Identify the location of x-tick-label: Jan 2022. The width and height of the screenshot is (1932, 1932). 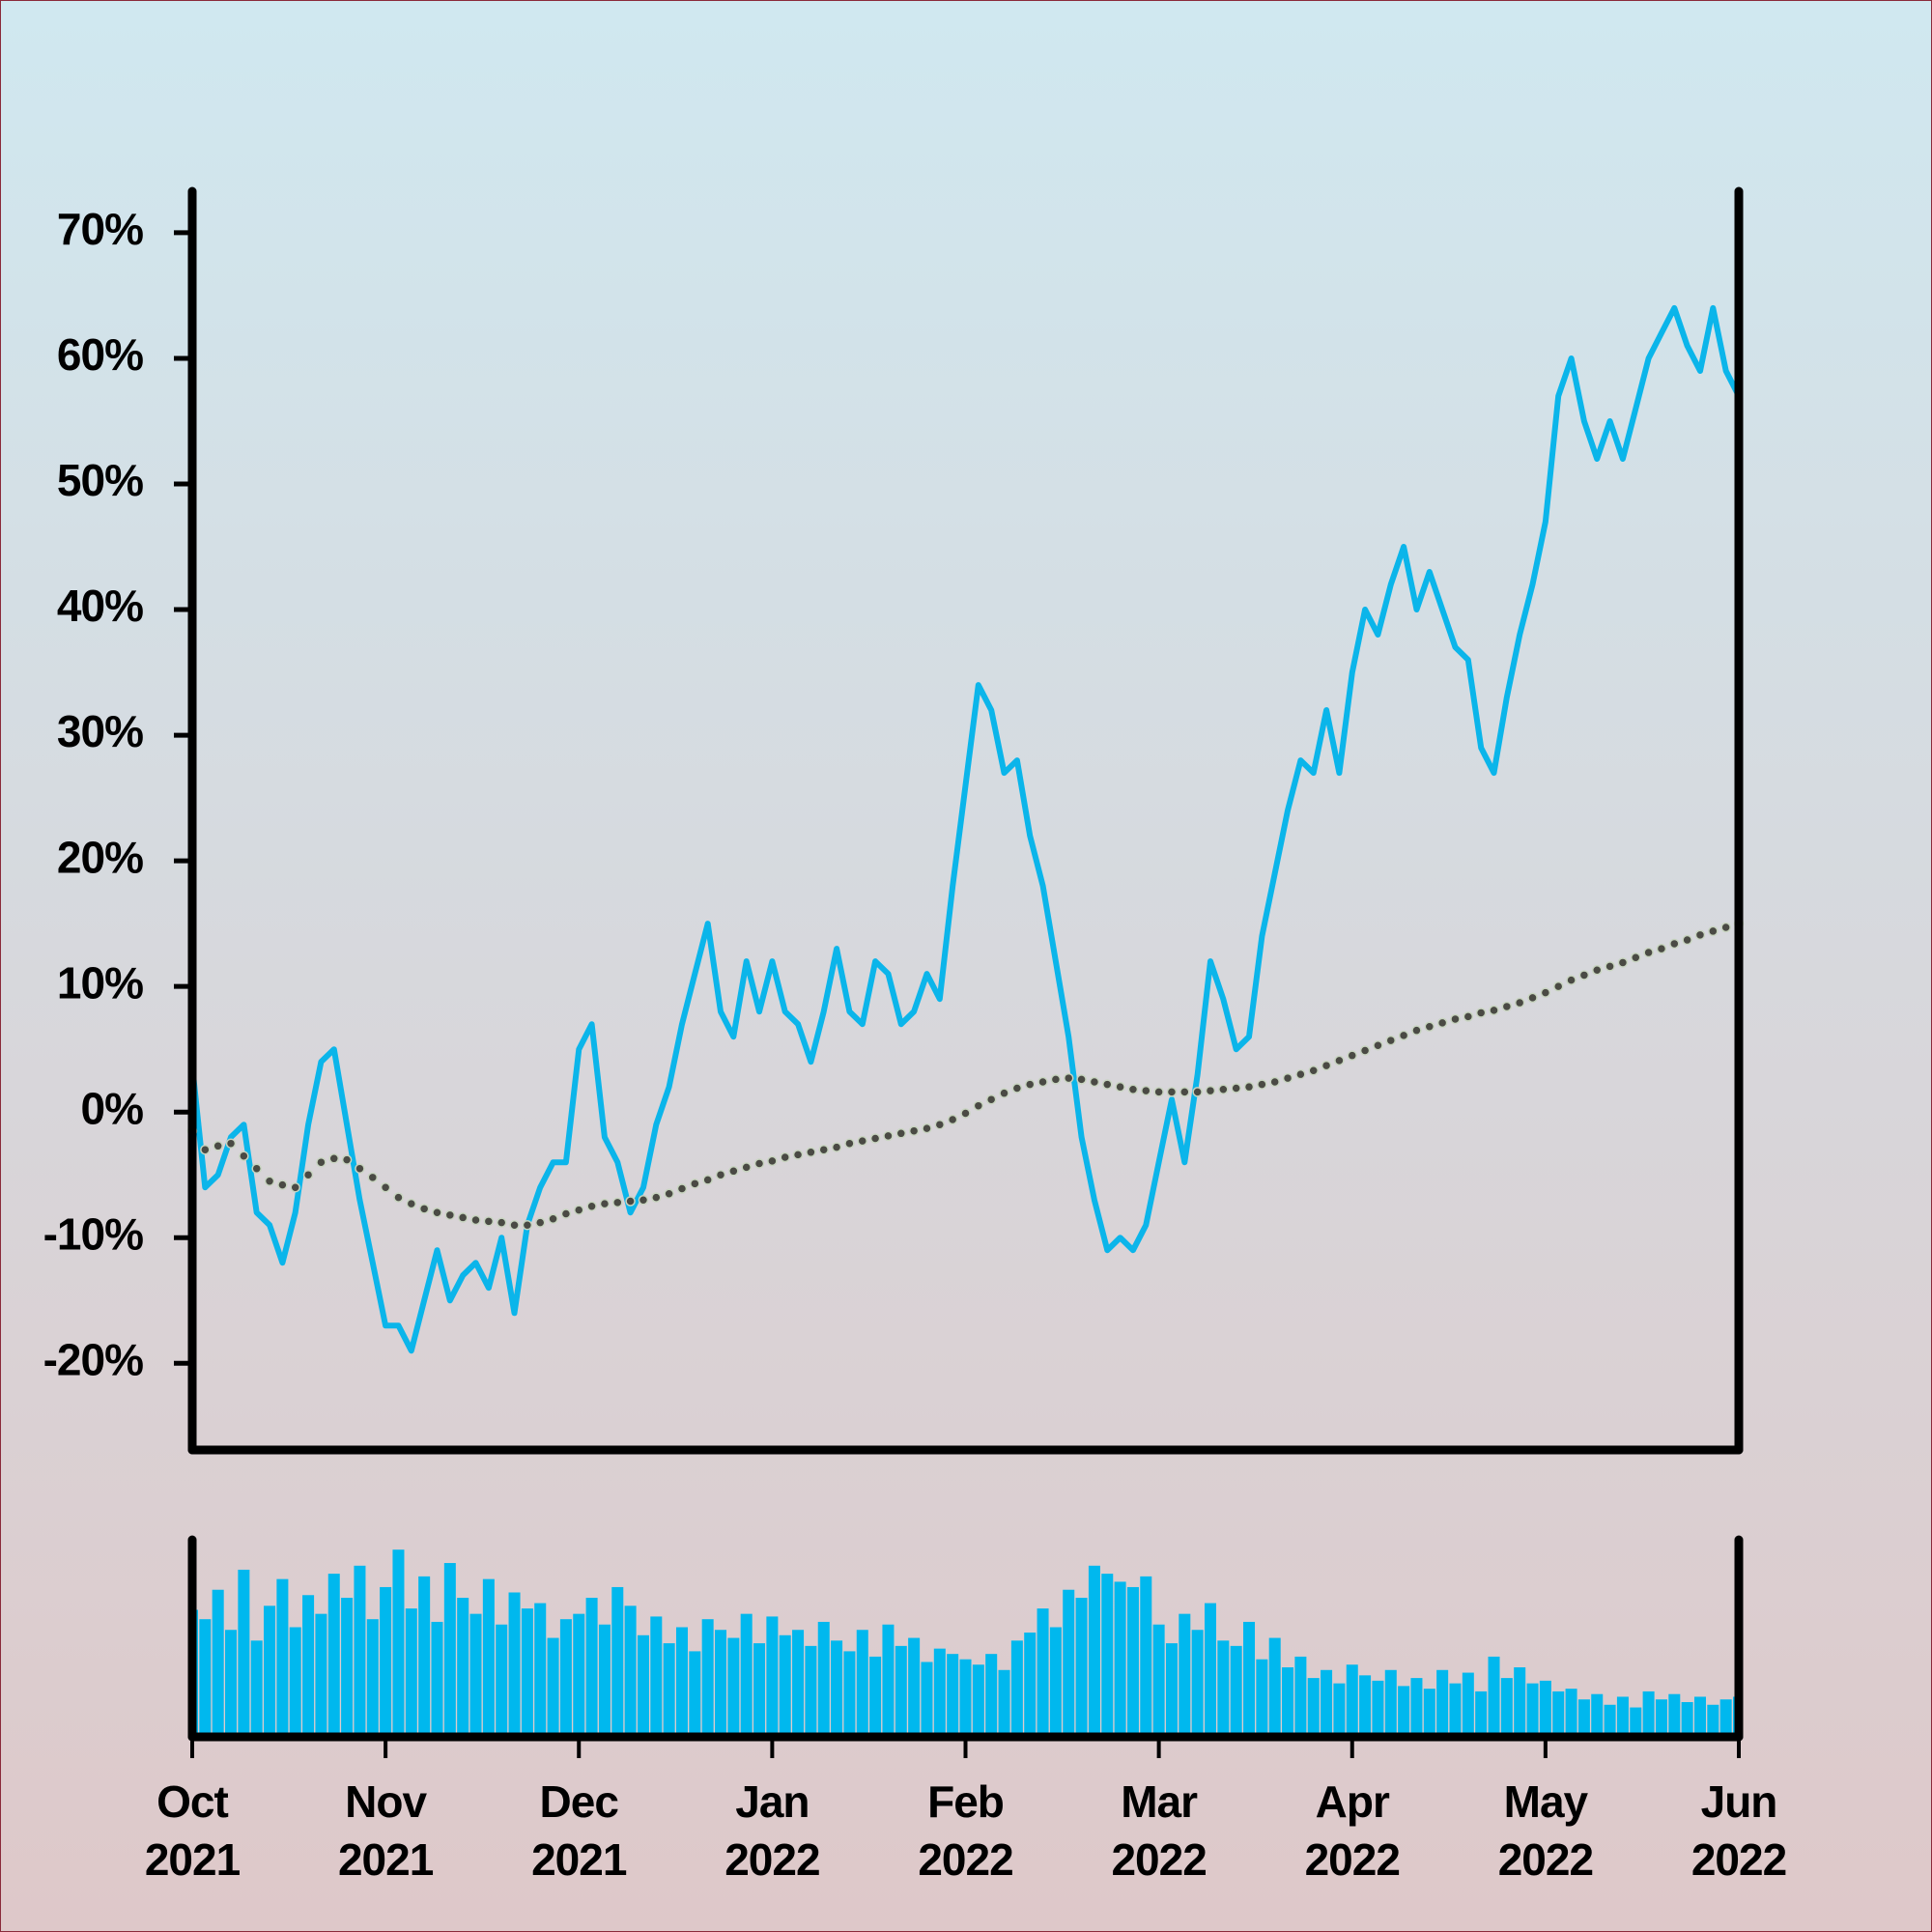
(772, 1830).